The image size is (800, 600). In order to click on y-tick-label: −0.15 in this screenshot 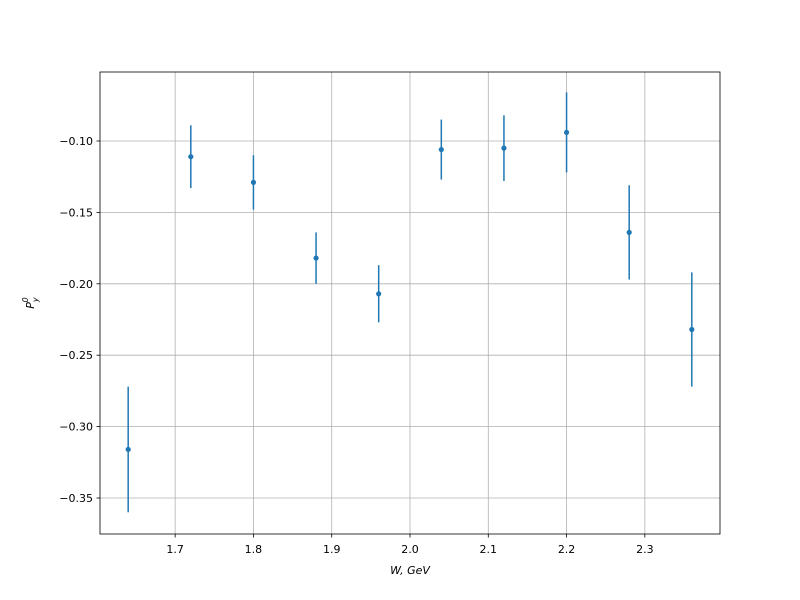, I will do `click(76, 212)`.